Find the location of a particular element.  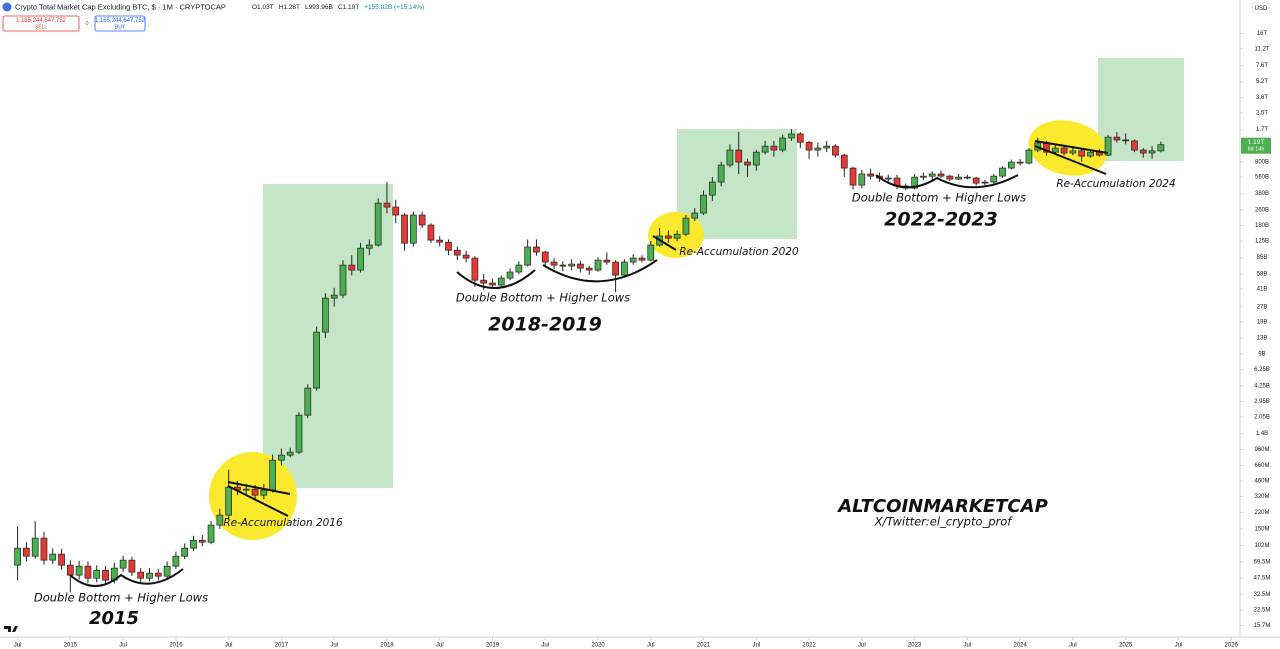

x-tick-label: 2019 is located at coordinates (493, 646).